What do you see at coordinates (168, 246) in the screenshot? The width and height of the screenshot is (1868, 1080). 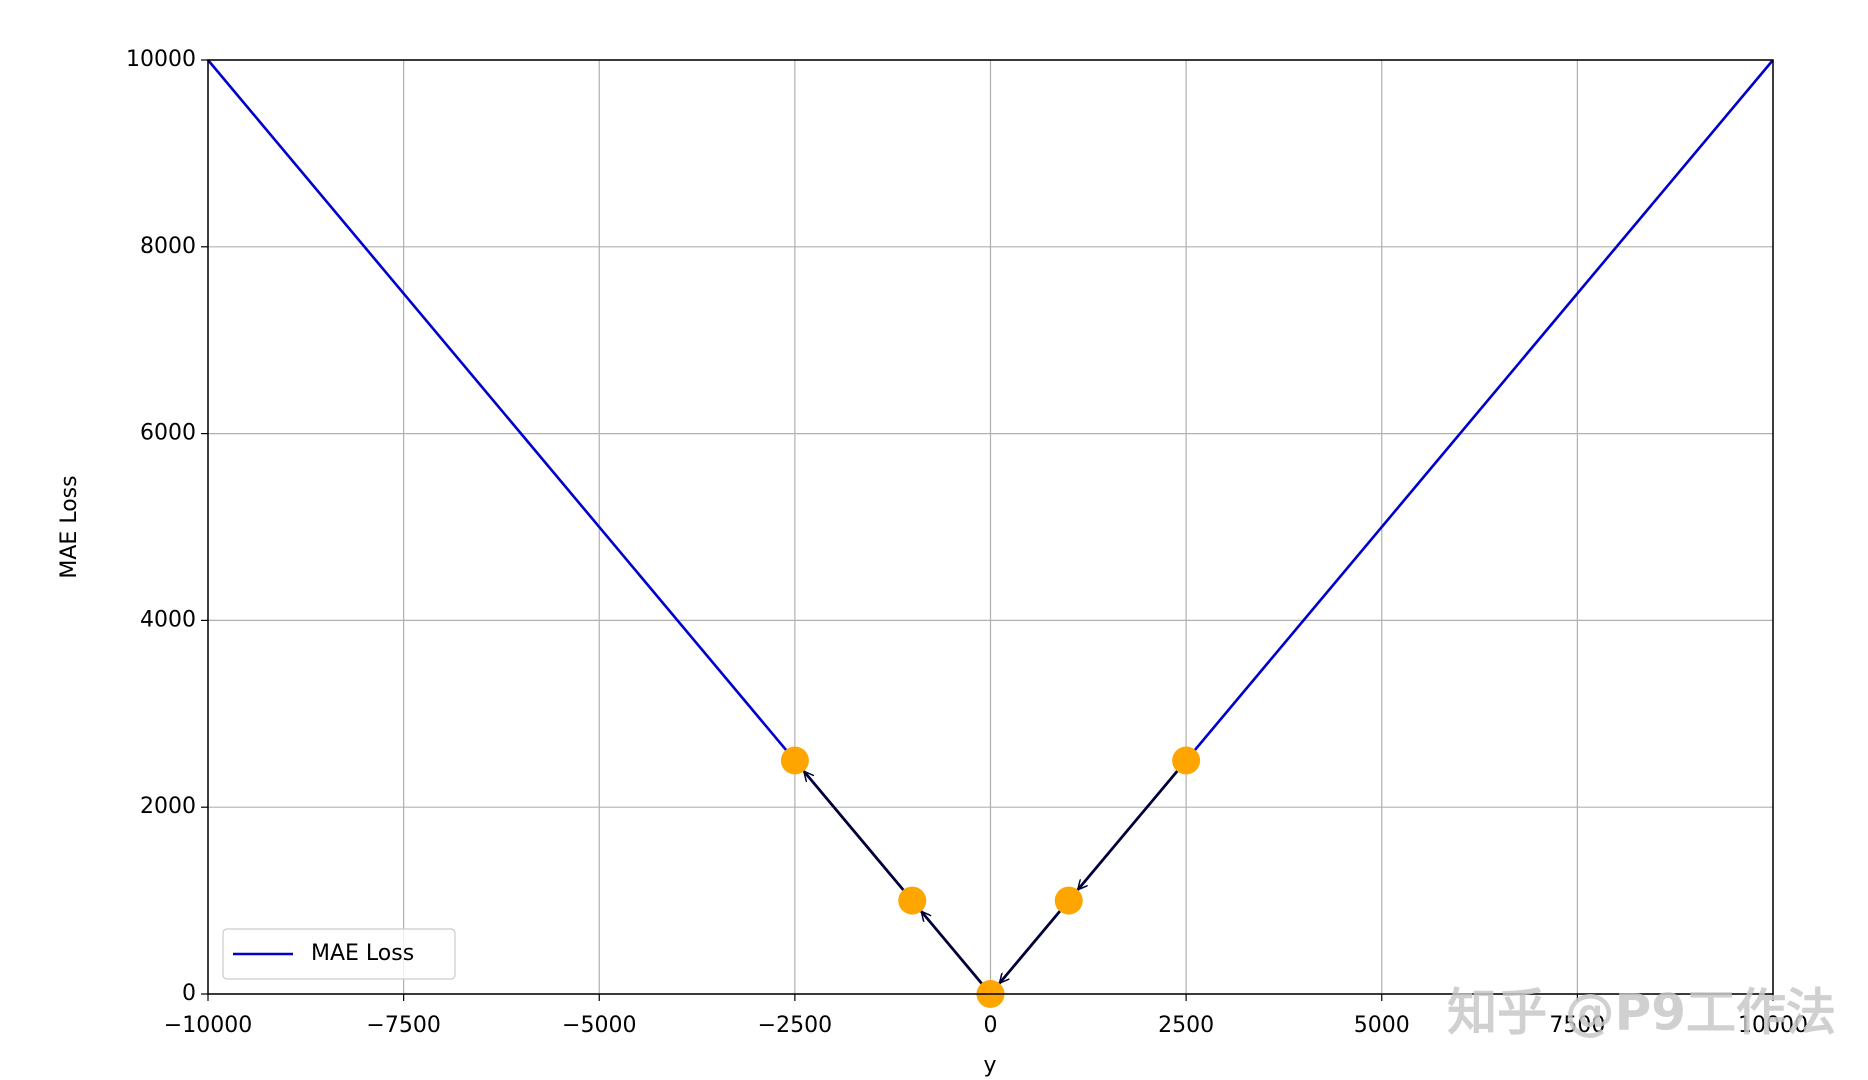 I see `y-tick-label: 8000` at bounding box center [168, 246].